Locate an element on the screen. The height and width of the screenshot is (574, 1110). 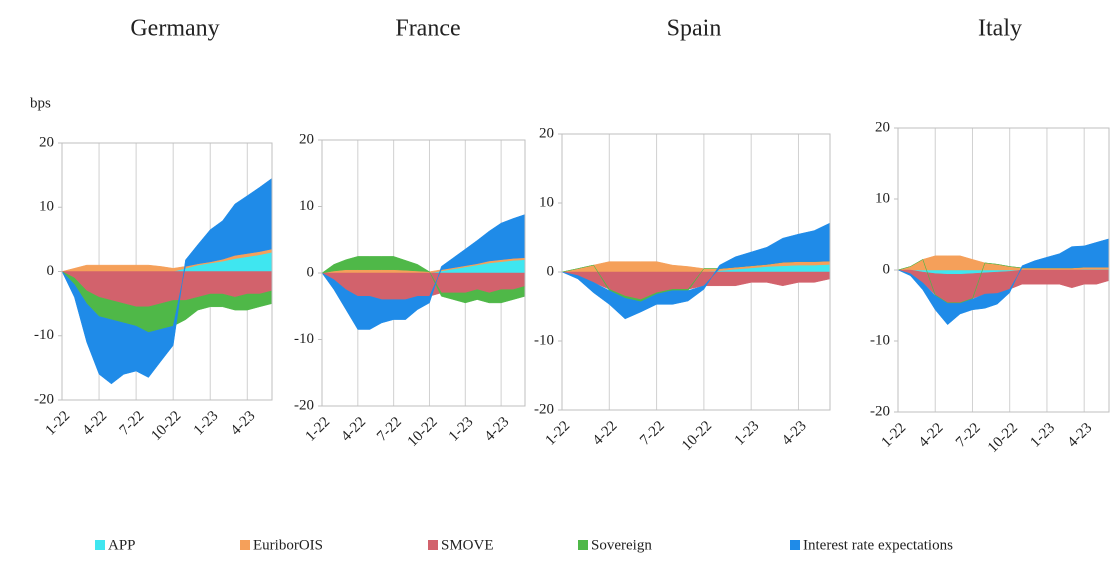
panel-title: Germany is located at coordinates (174, 29).